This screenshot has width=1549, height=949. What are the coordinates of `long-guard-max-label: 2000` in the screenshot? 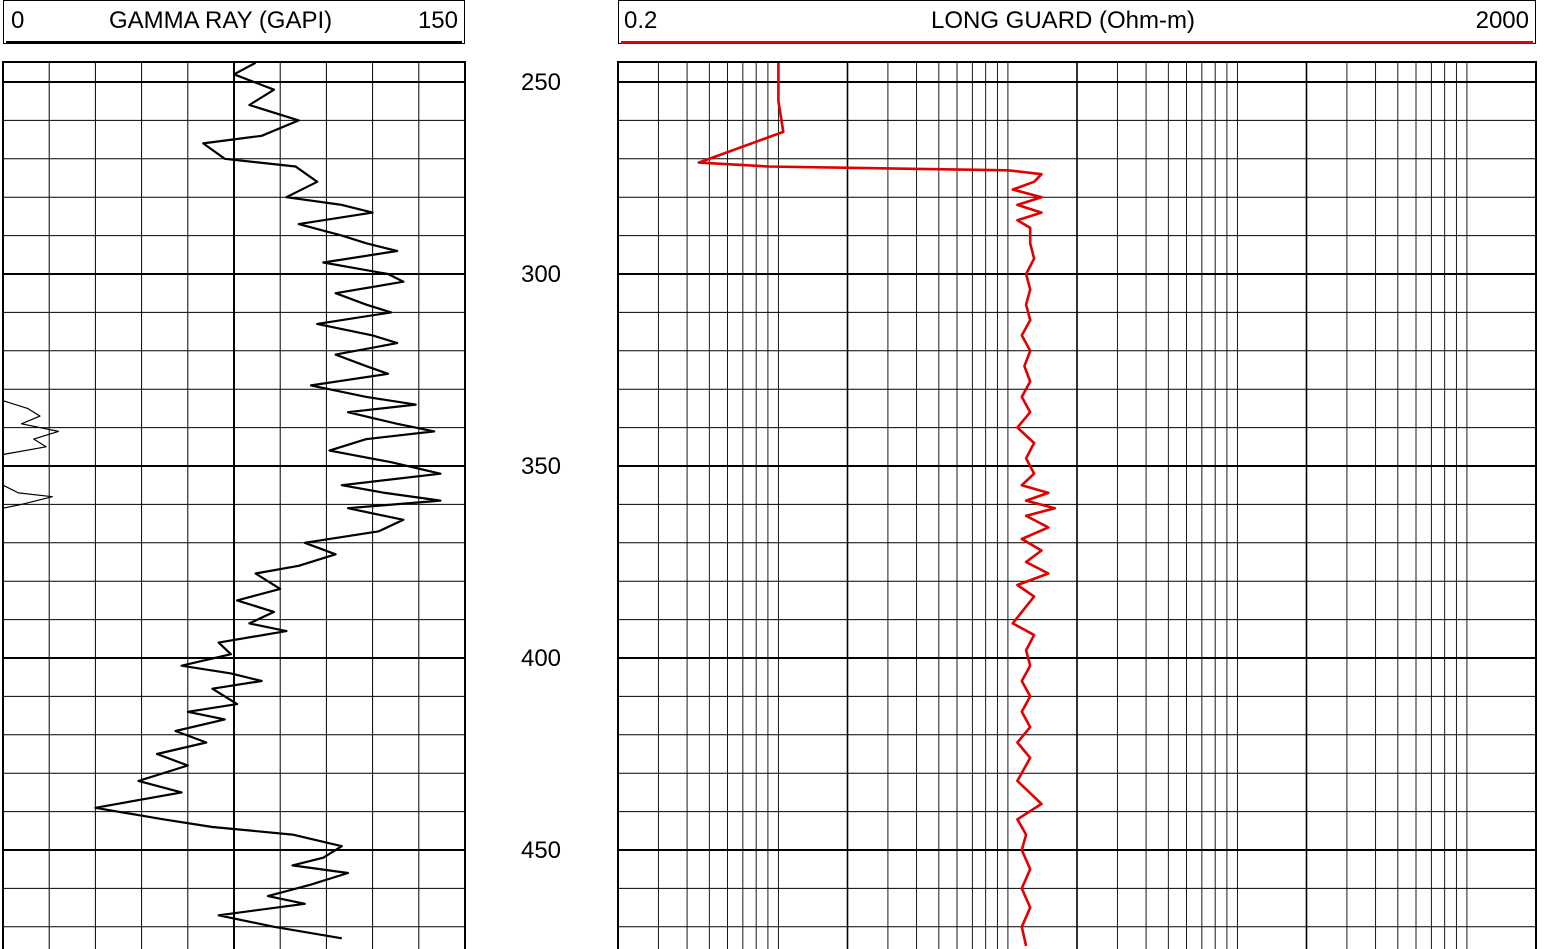 It's located at (1502, 20).